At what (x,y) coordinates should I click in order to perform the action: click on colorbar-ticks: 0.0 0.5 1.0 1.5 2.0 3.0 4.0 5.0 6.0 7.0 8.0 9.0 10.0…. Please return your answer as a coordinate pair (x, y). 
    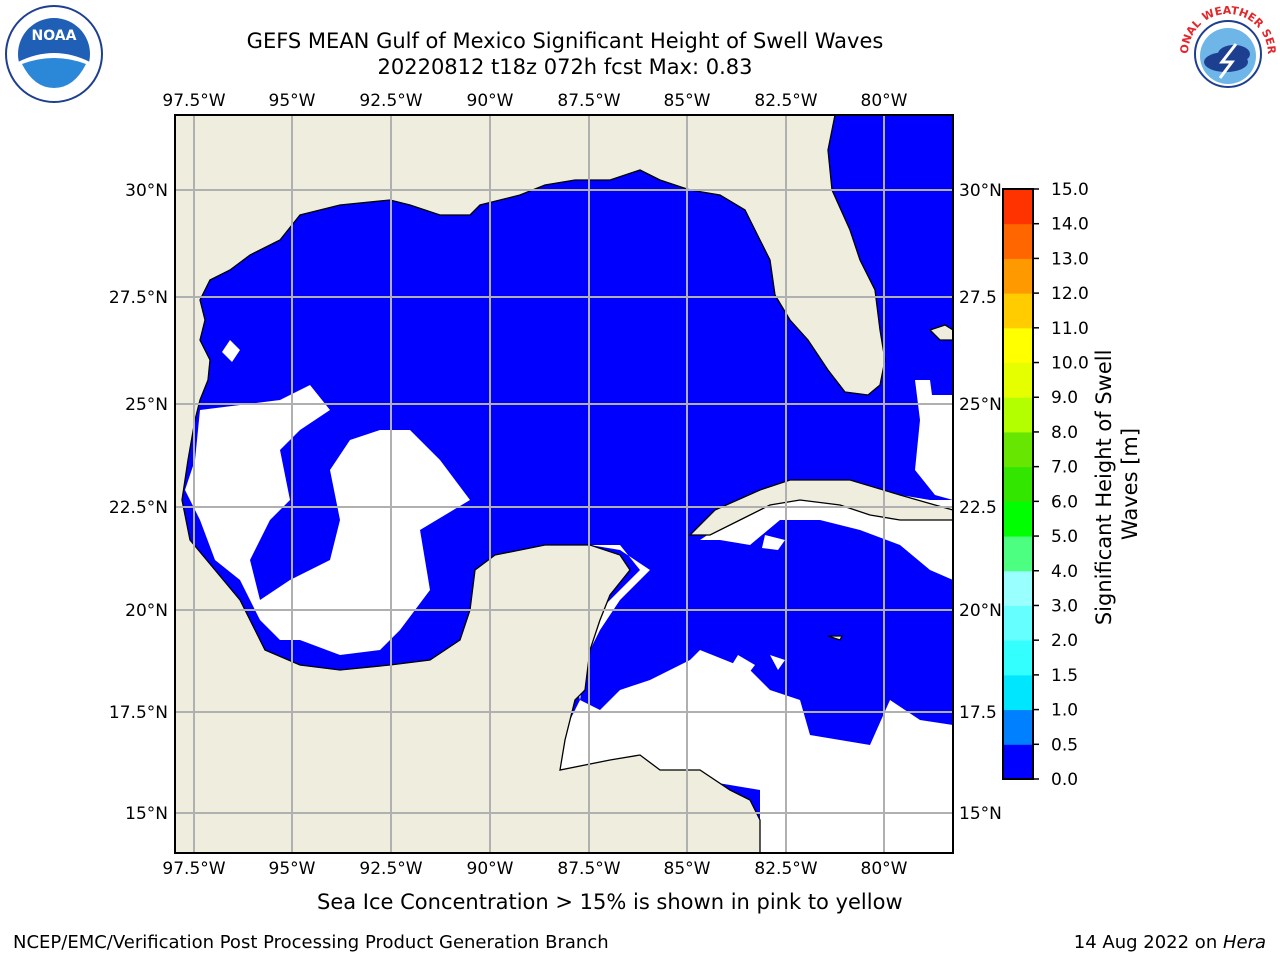
    Looking at the image, I should click on (1061, 485).